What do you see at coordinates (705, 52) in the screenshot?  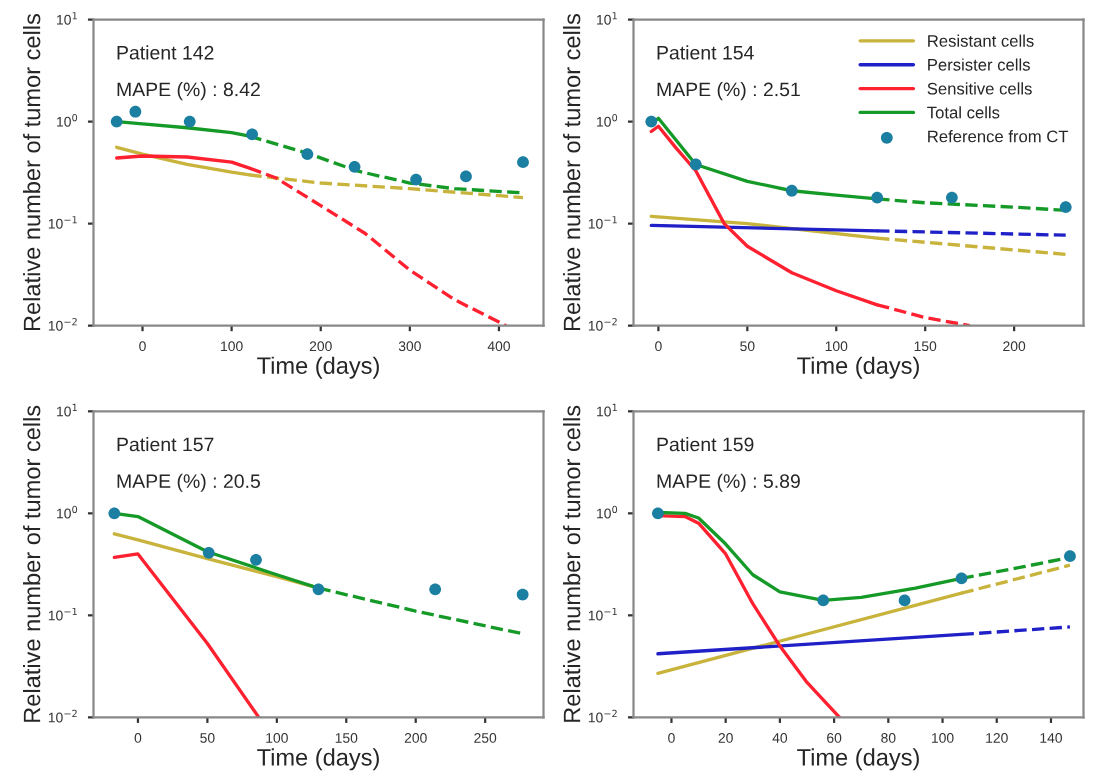 I see `annotation: Patient 154` at bounding box center [705, 52].